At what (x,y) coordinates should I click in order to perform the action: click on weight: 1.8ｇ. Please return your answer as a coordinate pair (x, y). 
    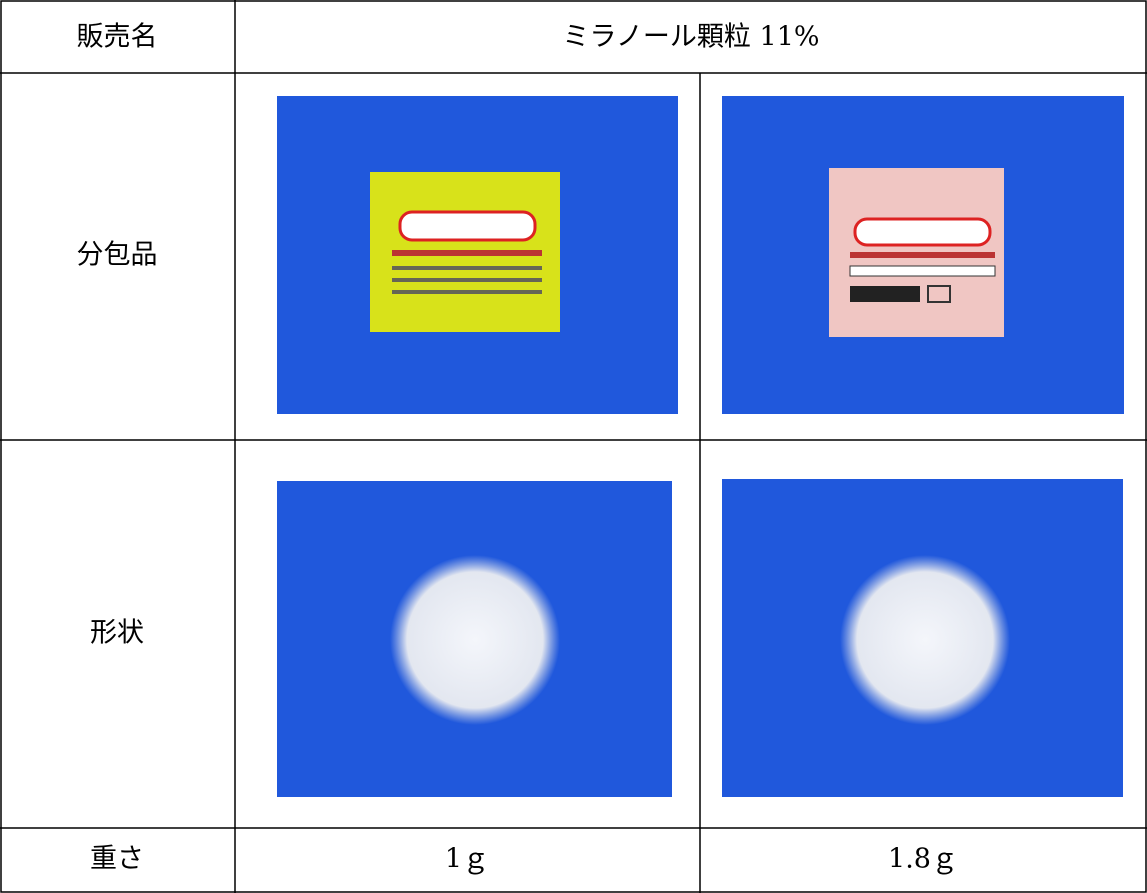
    Looking at the image, I should click on (923, 859).